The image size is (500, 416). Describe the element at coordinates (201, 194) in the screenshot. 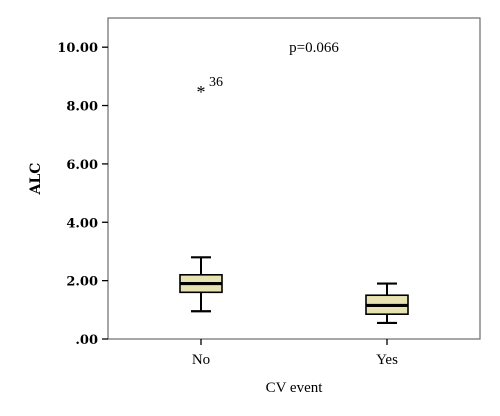

I see `box-no: * 36` at that location.